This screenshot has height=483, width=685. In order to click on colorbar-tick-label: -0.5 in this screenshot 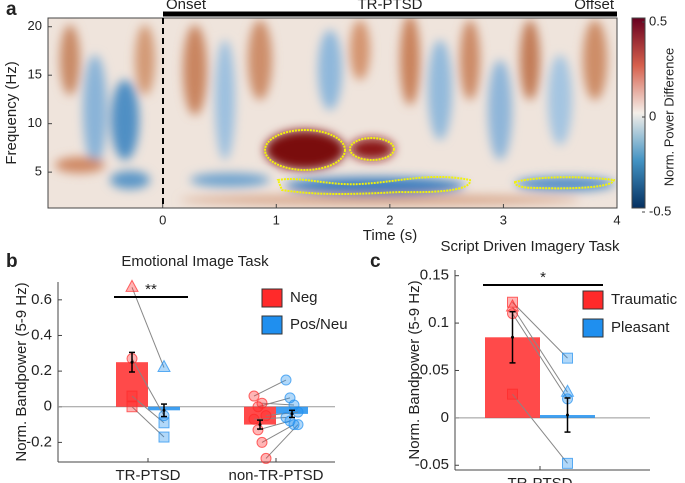, I will do `click(660, 210)`.